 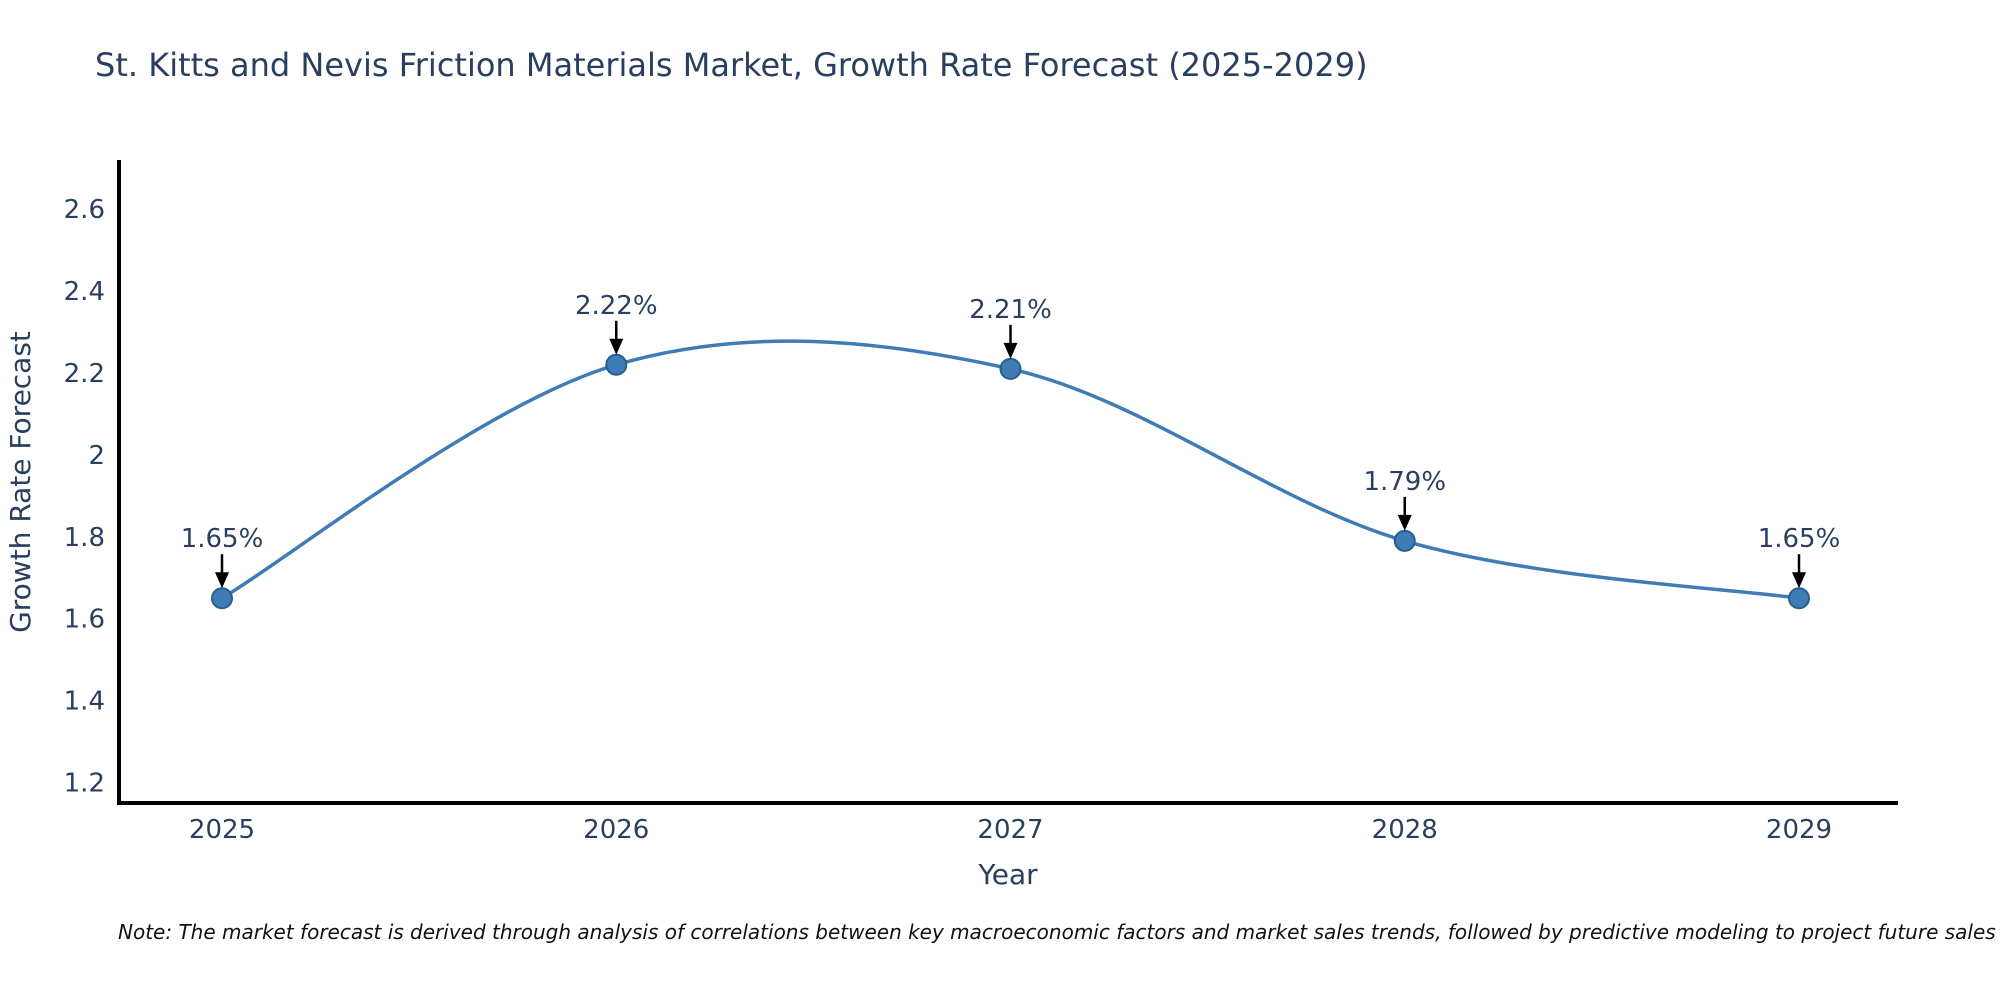 What do you see at coordinates (84, 538) in the screenshot?
I see `y-tick-label: 1.8` at bounding box center [84, 538].